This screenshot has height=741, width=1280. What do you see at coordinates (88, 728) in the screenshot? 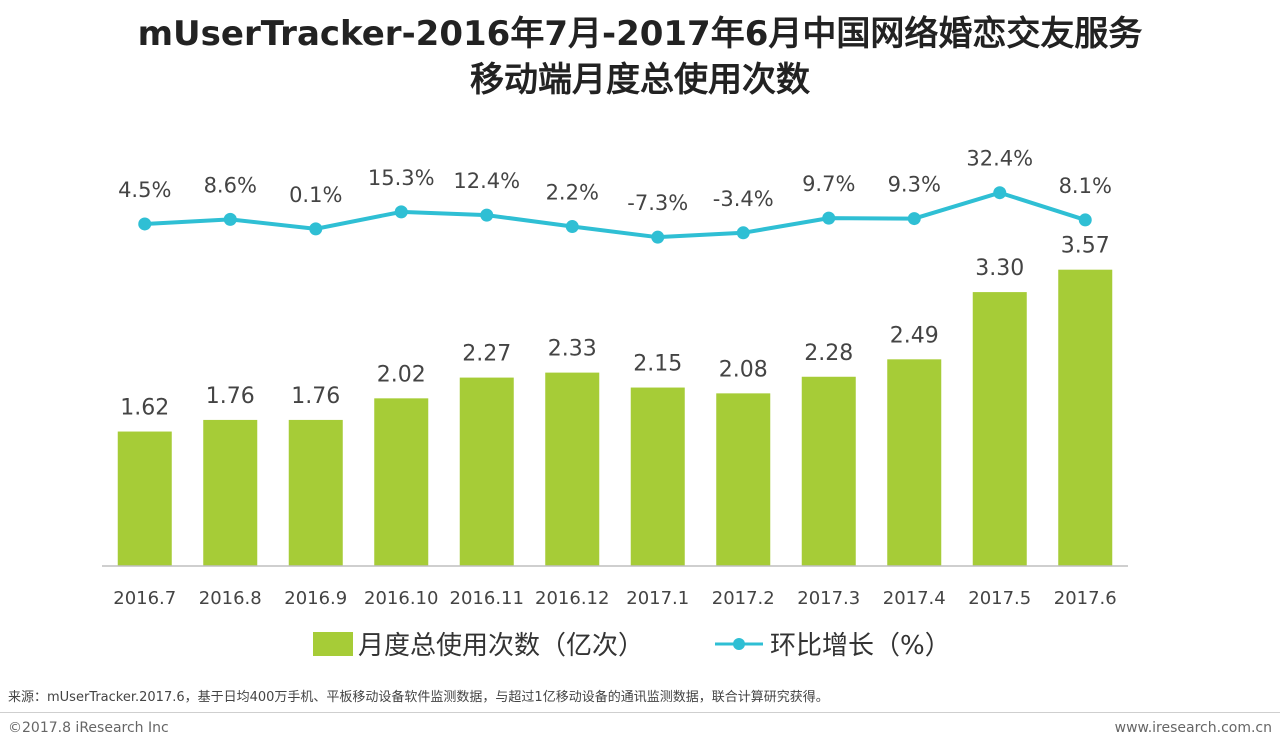
I see `copyright: ©2017.8 iResearch Inc` at bounding box center [88, 728].